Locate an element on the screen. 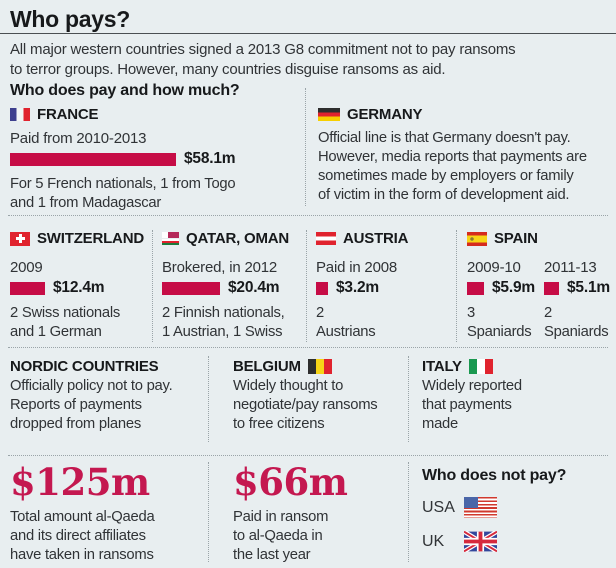 The image size is (616, 568). country-name: GERMANY is located at coordinates (385, 114).